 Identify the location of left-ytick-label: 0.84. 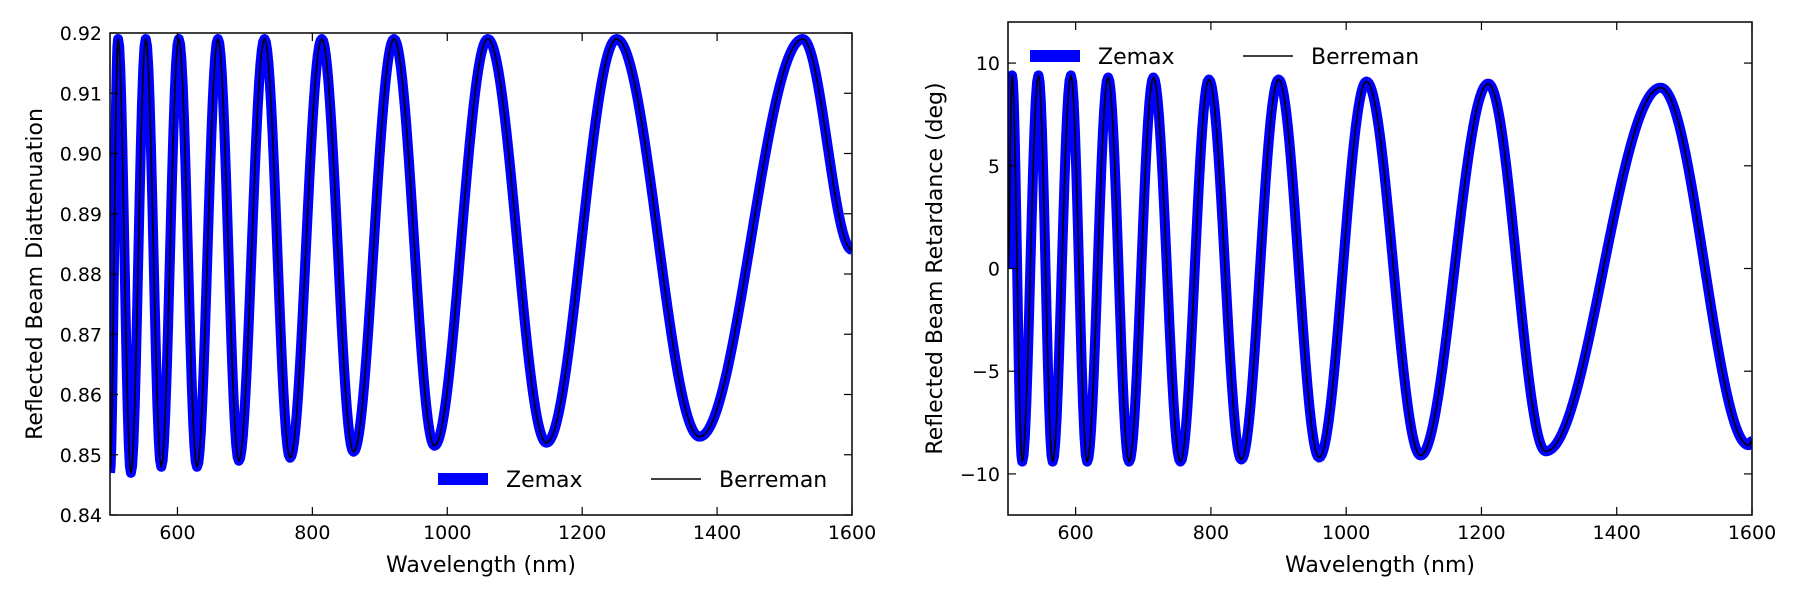
(81, 516).